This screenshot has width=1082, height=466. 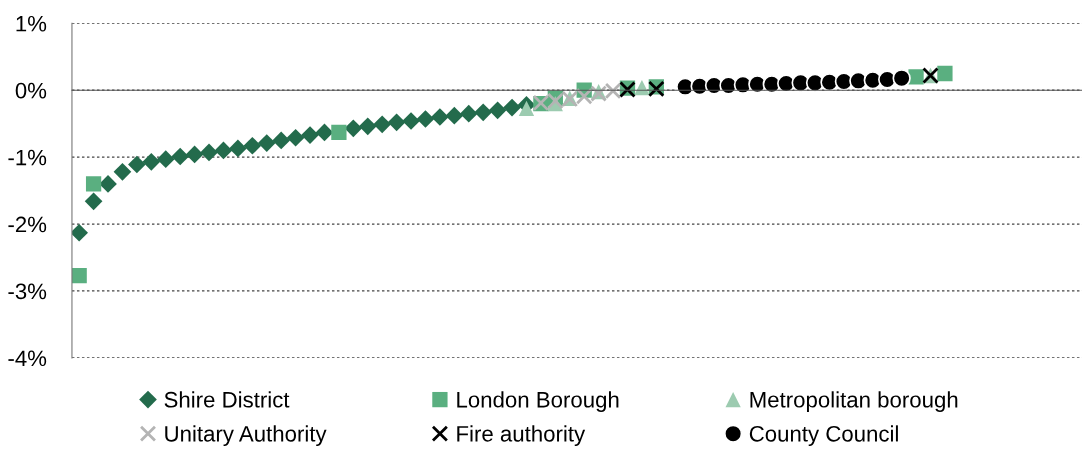 I want to click on y-tick-label: -2%, so click(x=27, y=224).